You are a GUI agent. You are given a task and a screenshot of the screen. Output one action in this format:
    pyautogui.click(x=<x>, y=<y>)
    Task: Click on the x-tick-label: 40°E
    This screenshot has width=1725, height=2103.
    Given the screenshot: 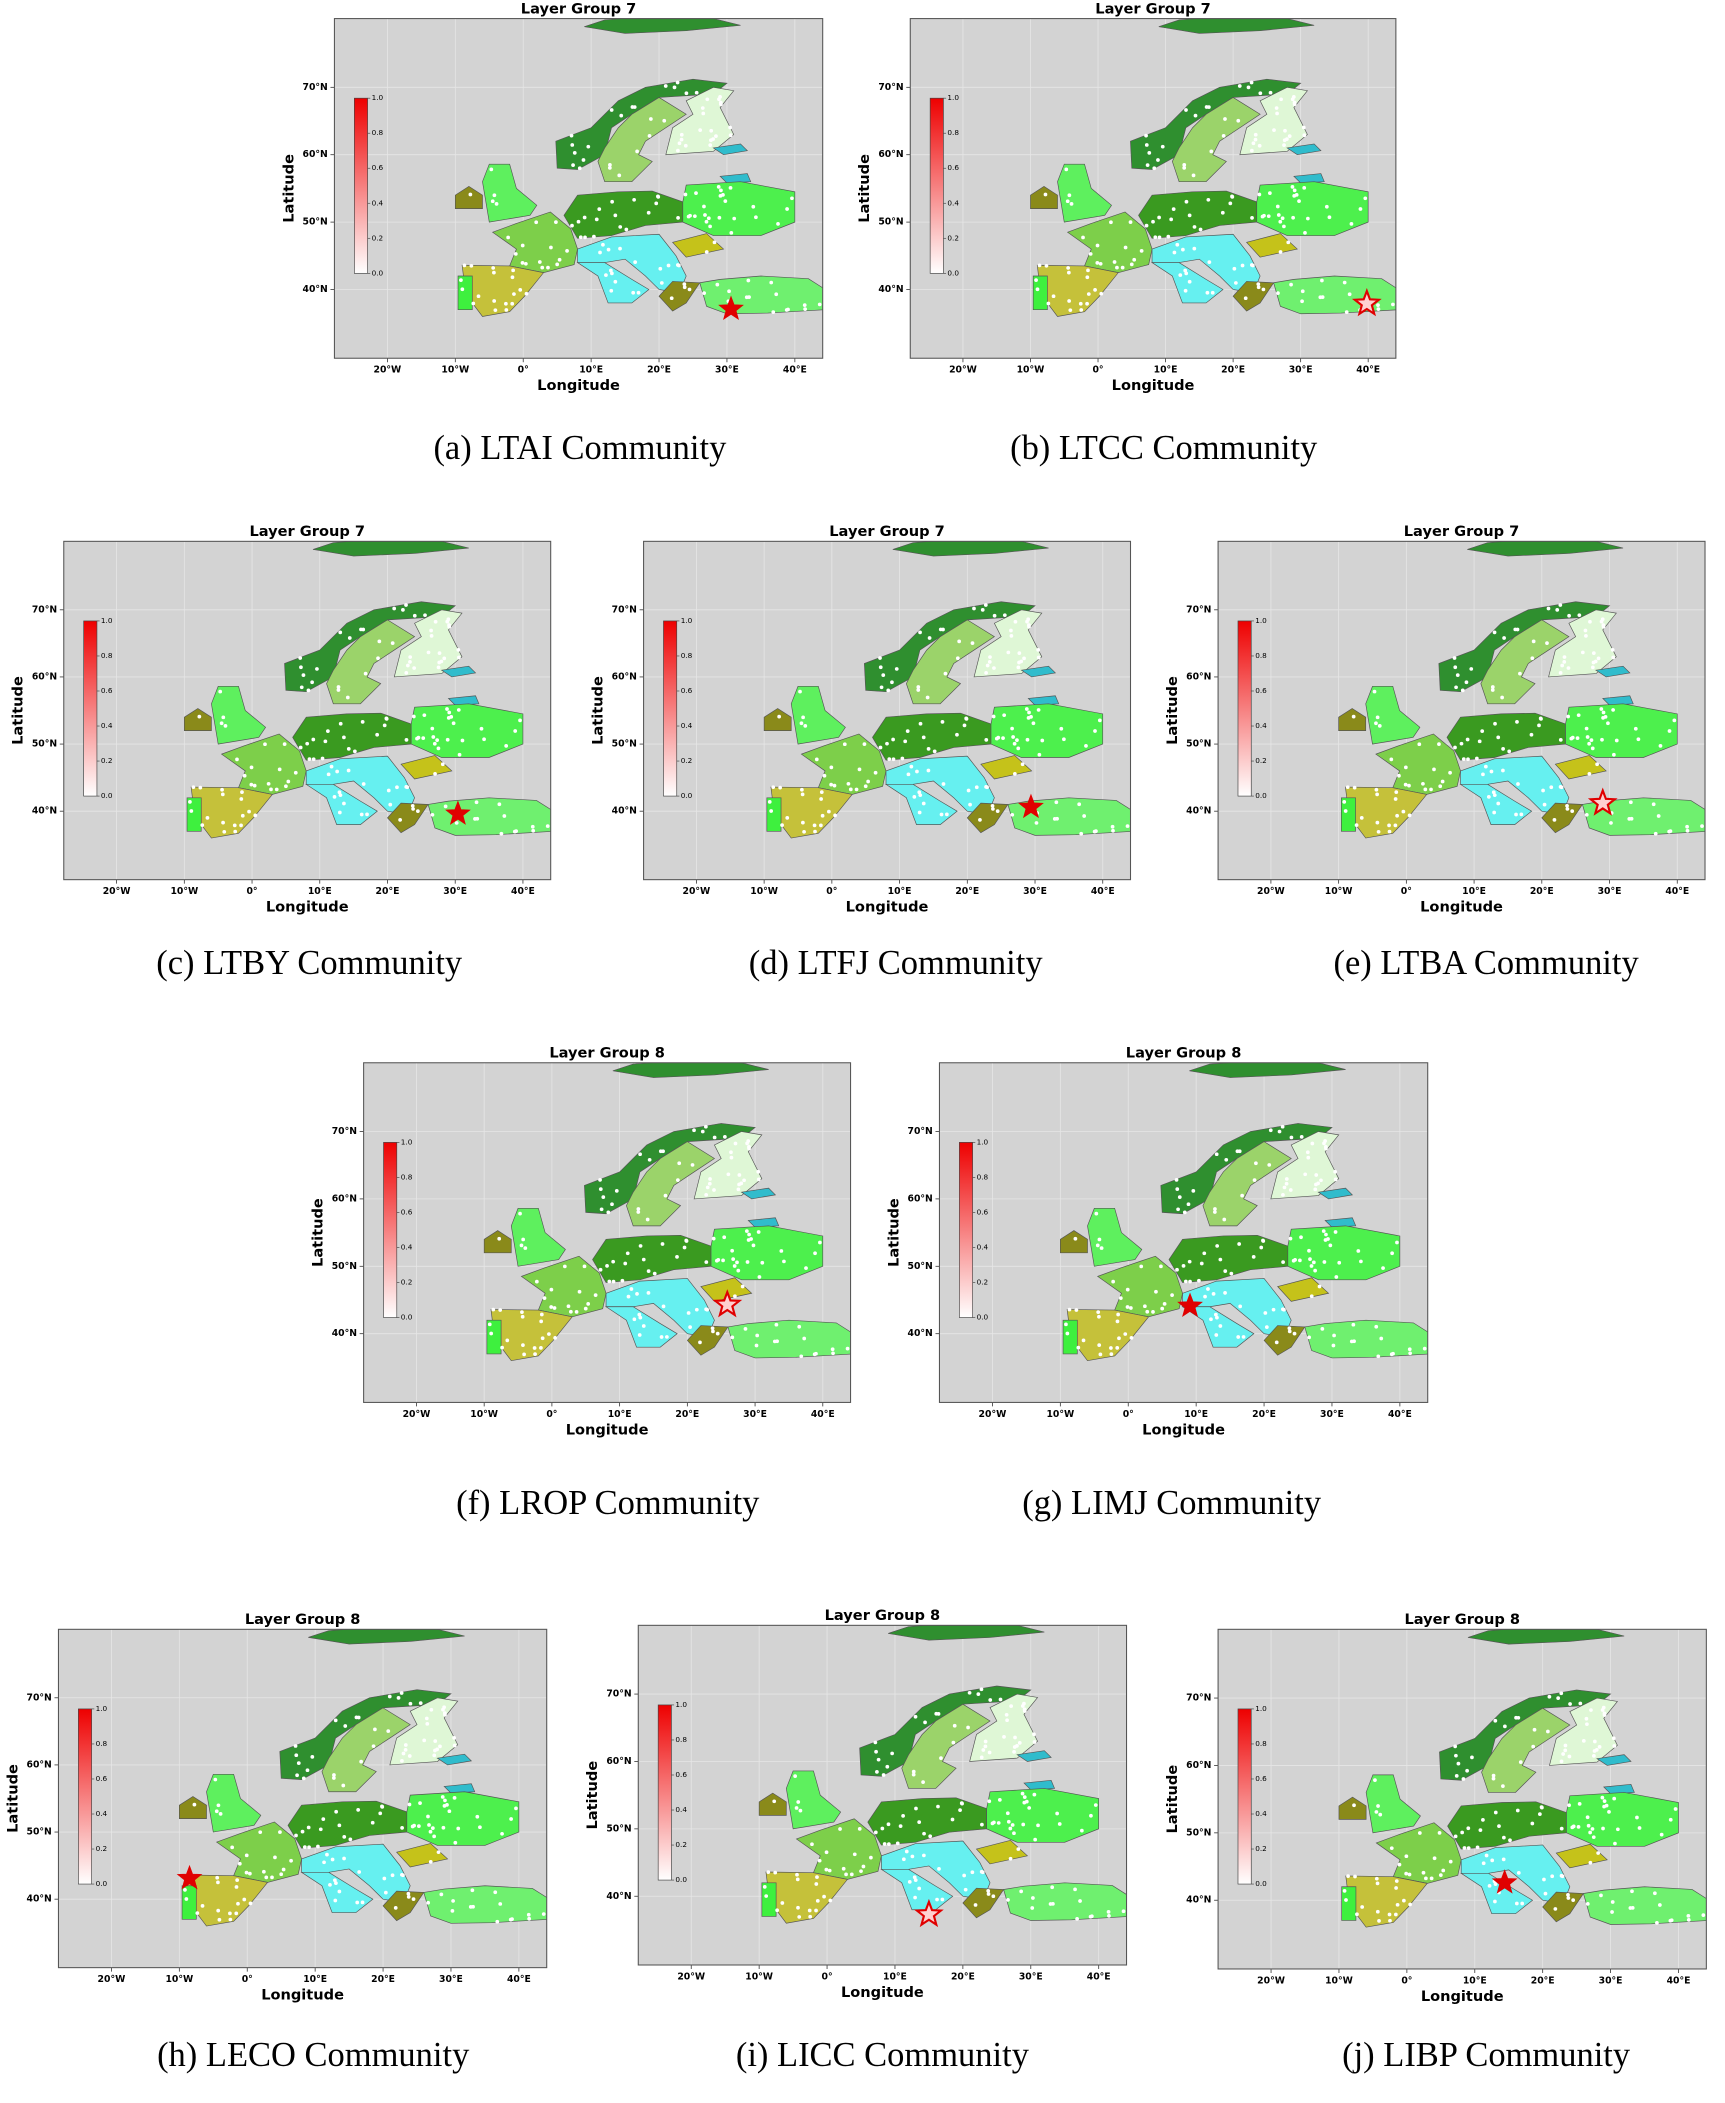 What is the action you would take?
    pyautogui.click(x=1400, y=1414)
    